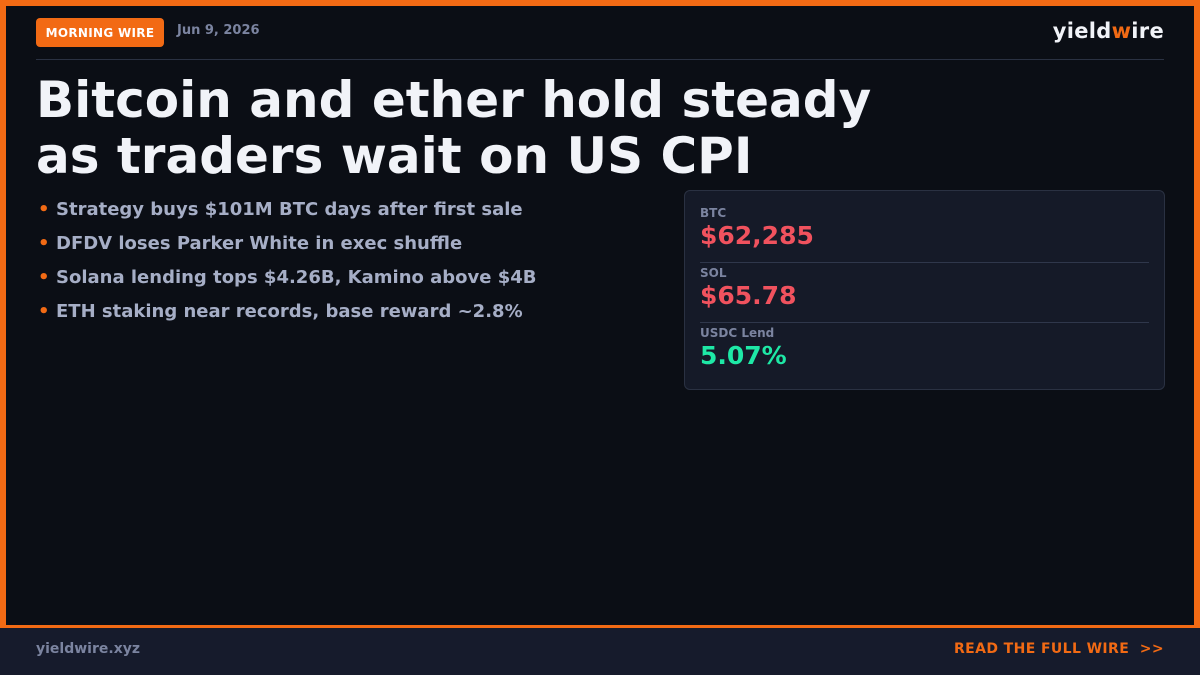 The image size is (1200, 675). Describe the element at coordinates (743, 355) in the screenshot. I see `stat-value: 5.07%` at that location.